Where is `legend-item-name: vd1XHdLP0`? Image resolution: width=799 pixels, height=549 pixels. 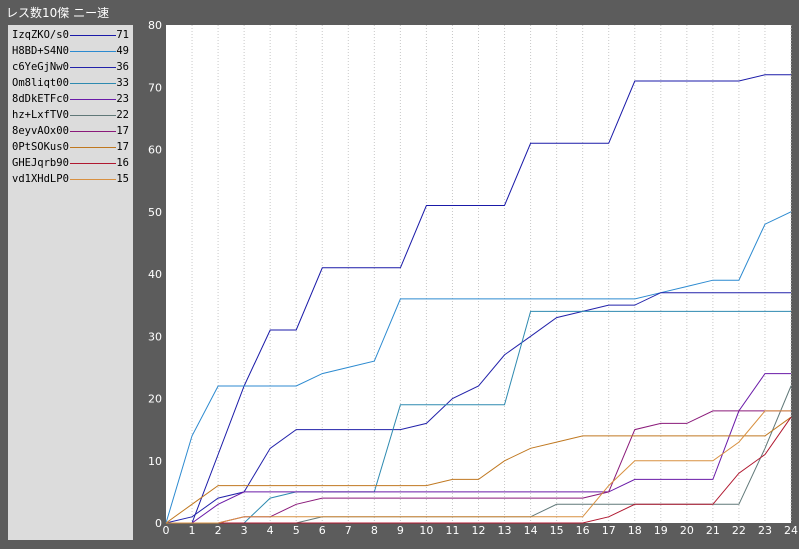
legend-item-name: vd1XHdLP0 is located at coordinates (40, 179).